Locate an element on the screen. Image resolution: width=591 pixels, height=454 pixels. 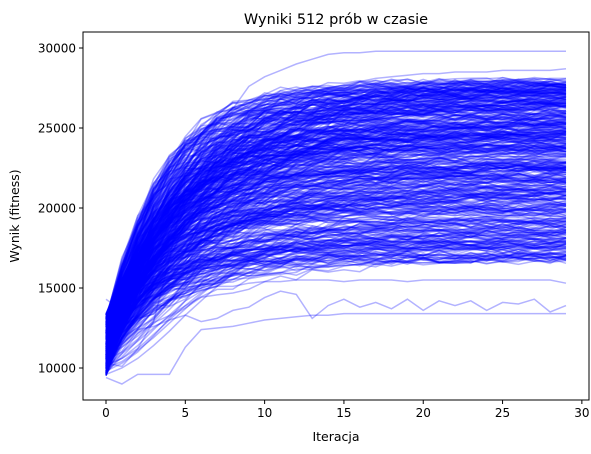
x-tick-label: 30 is located at coordinates (581, 413).